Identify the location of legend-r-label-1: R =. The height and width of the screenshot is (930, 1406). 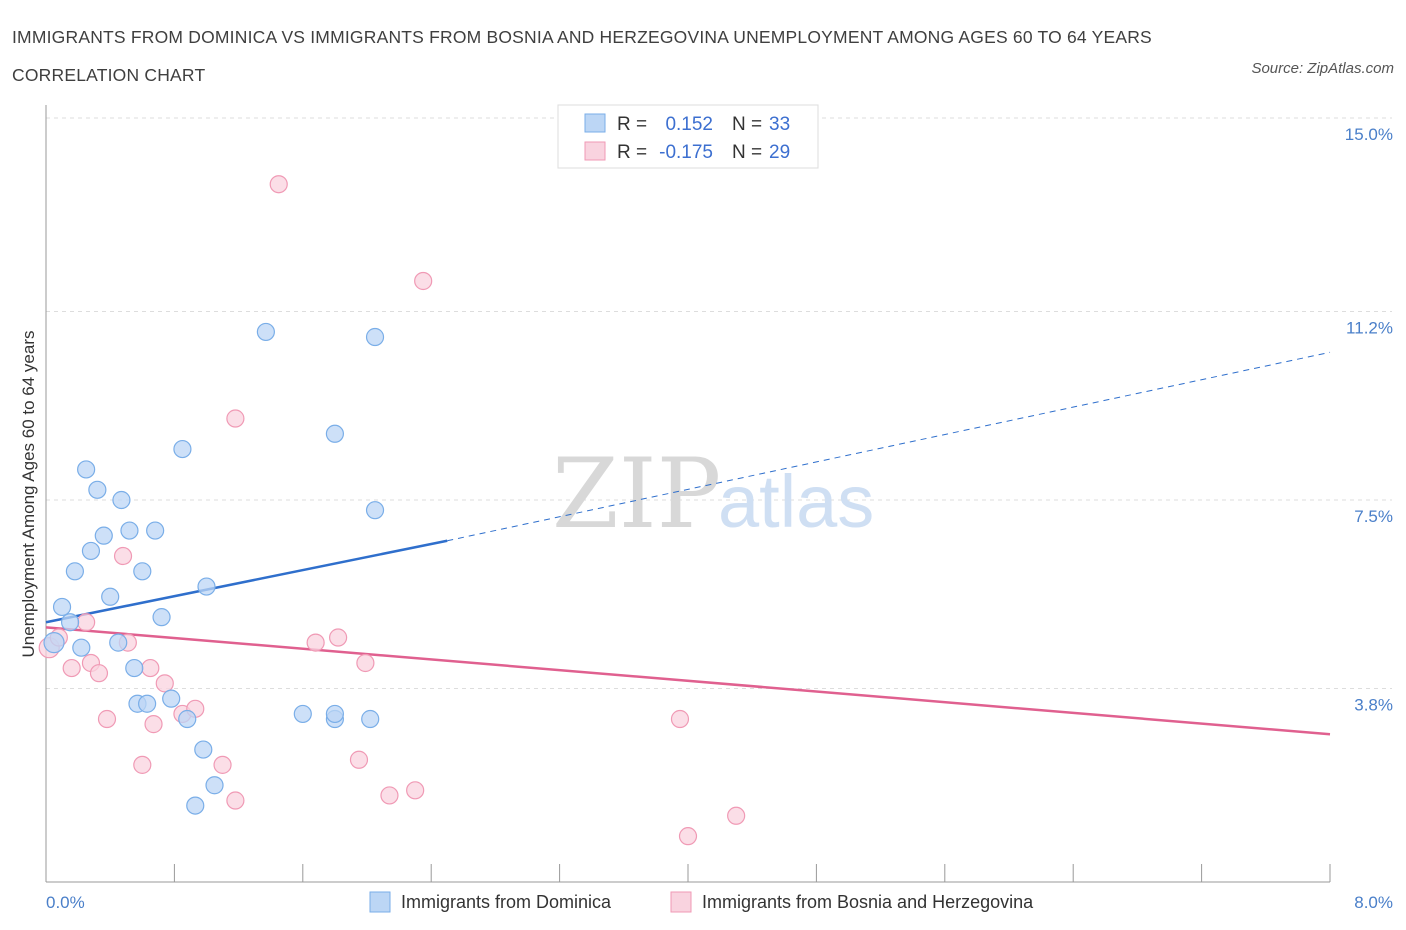
(632, 124).